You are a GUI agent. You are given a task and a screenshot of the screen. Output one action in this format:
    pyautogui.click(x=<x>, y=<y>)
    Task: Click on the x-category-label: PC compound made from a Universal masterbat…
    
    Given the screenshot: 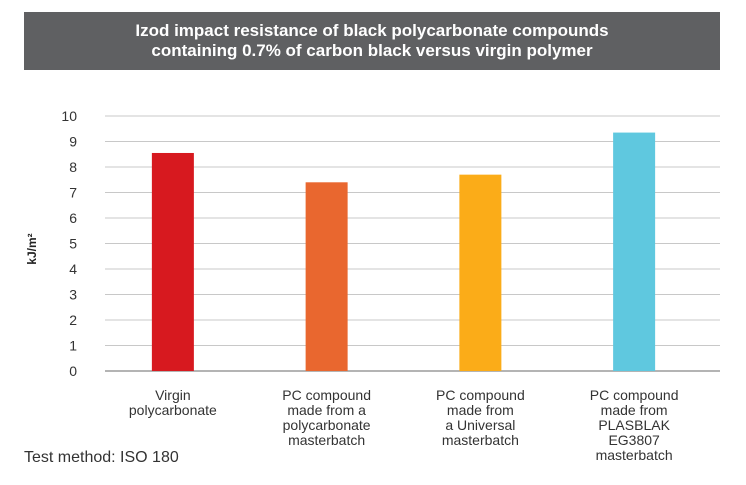 What is the action you would take?
    pyautogui.click(x=480, y=418)
    